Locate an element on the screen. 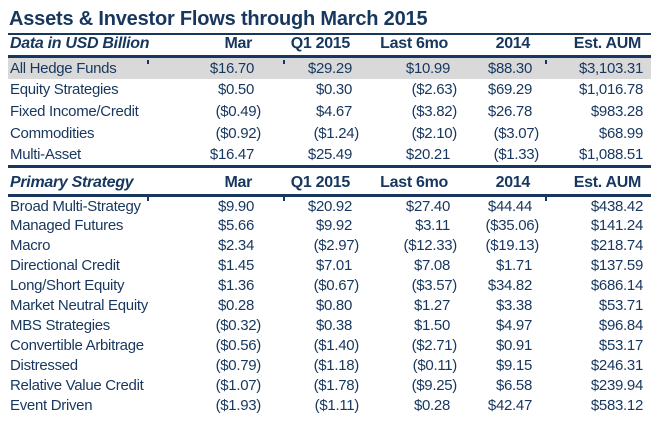 Image resolution: width=659 pixels, height=430 pixels. value-cell: $1,016.78 is located at coordinates (610, 89).